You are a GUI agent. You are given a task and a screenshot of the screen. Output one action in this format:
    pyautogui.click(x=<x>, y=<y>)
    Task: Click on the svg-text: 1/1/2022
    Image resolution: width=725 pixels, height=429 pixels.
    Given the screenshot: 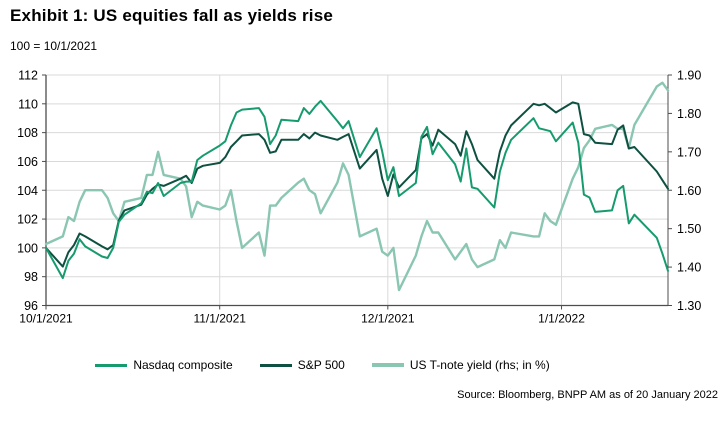 What is the action you would take?
    pyautogui.click(x=561, y=319)
    